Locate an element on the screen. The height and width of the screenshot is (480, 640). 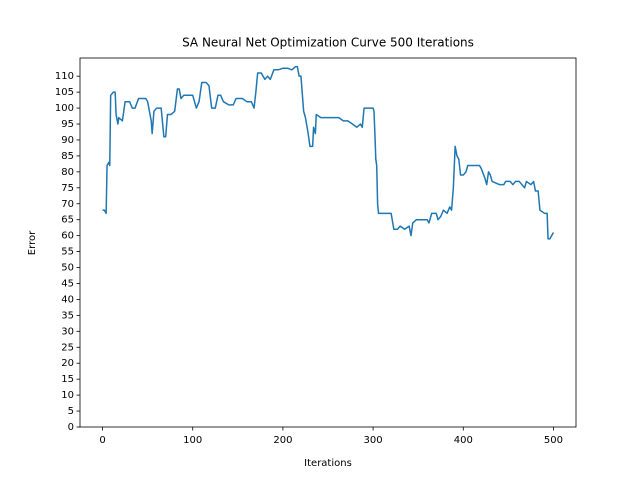
y-tick-label: 55 is located at coordinates (67, 252).